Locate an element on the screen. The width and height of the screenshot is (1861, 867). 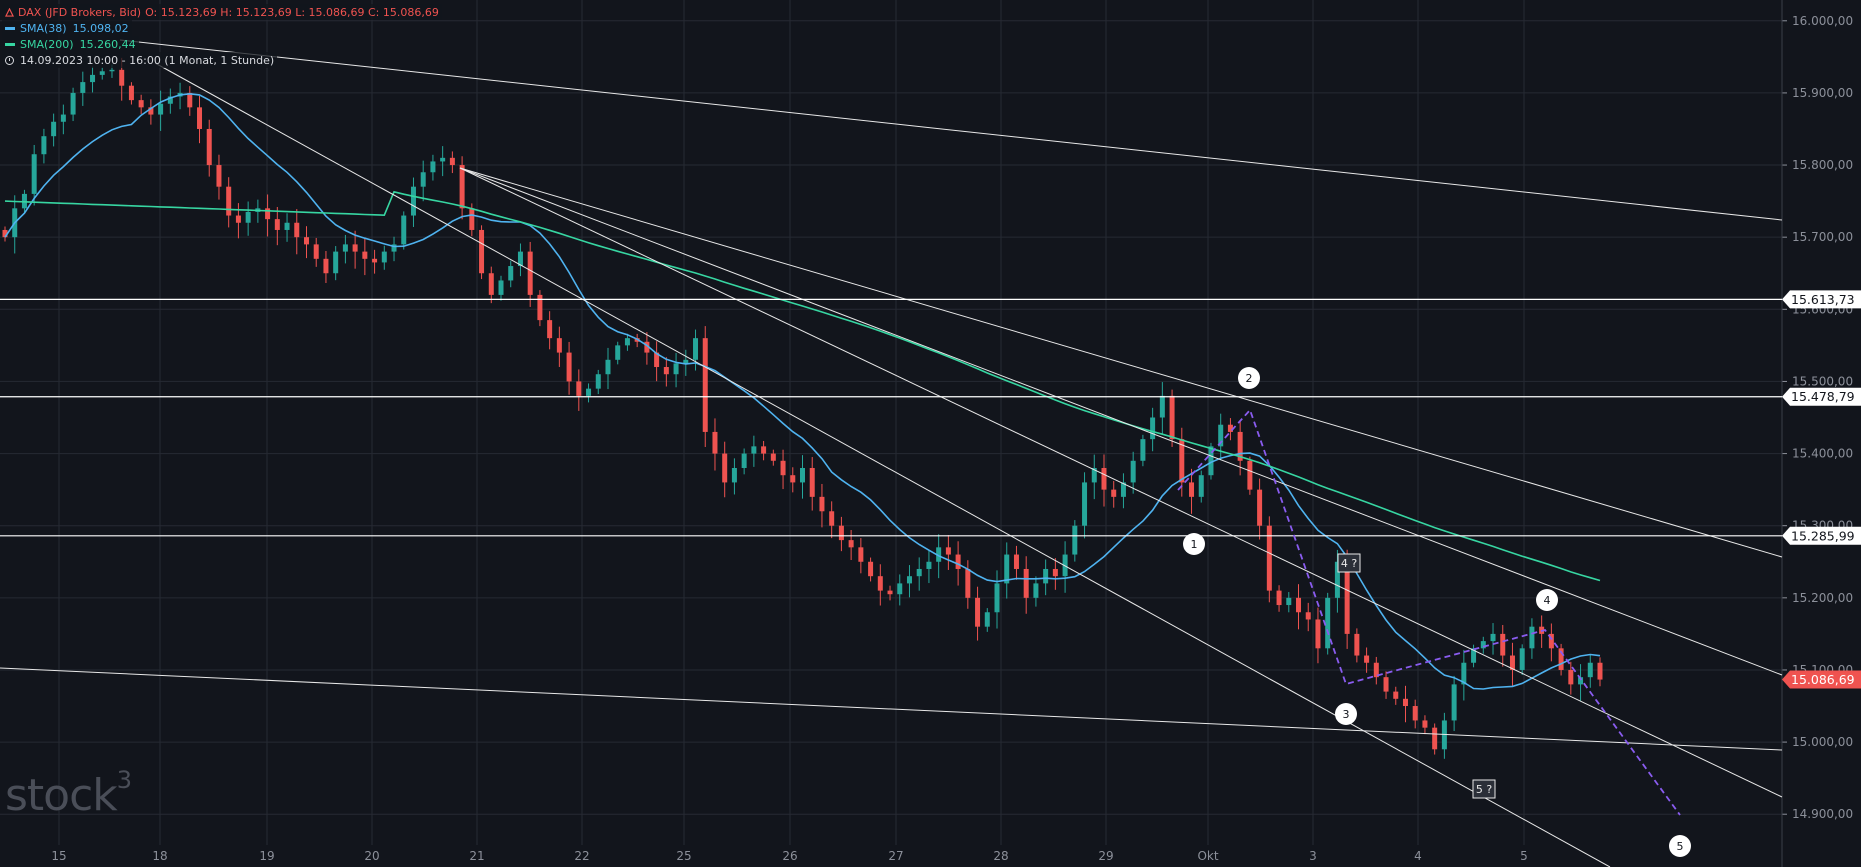
x-tick-label: 21 is located at coordinates (476, 856).